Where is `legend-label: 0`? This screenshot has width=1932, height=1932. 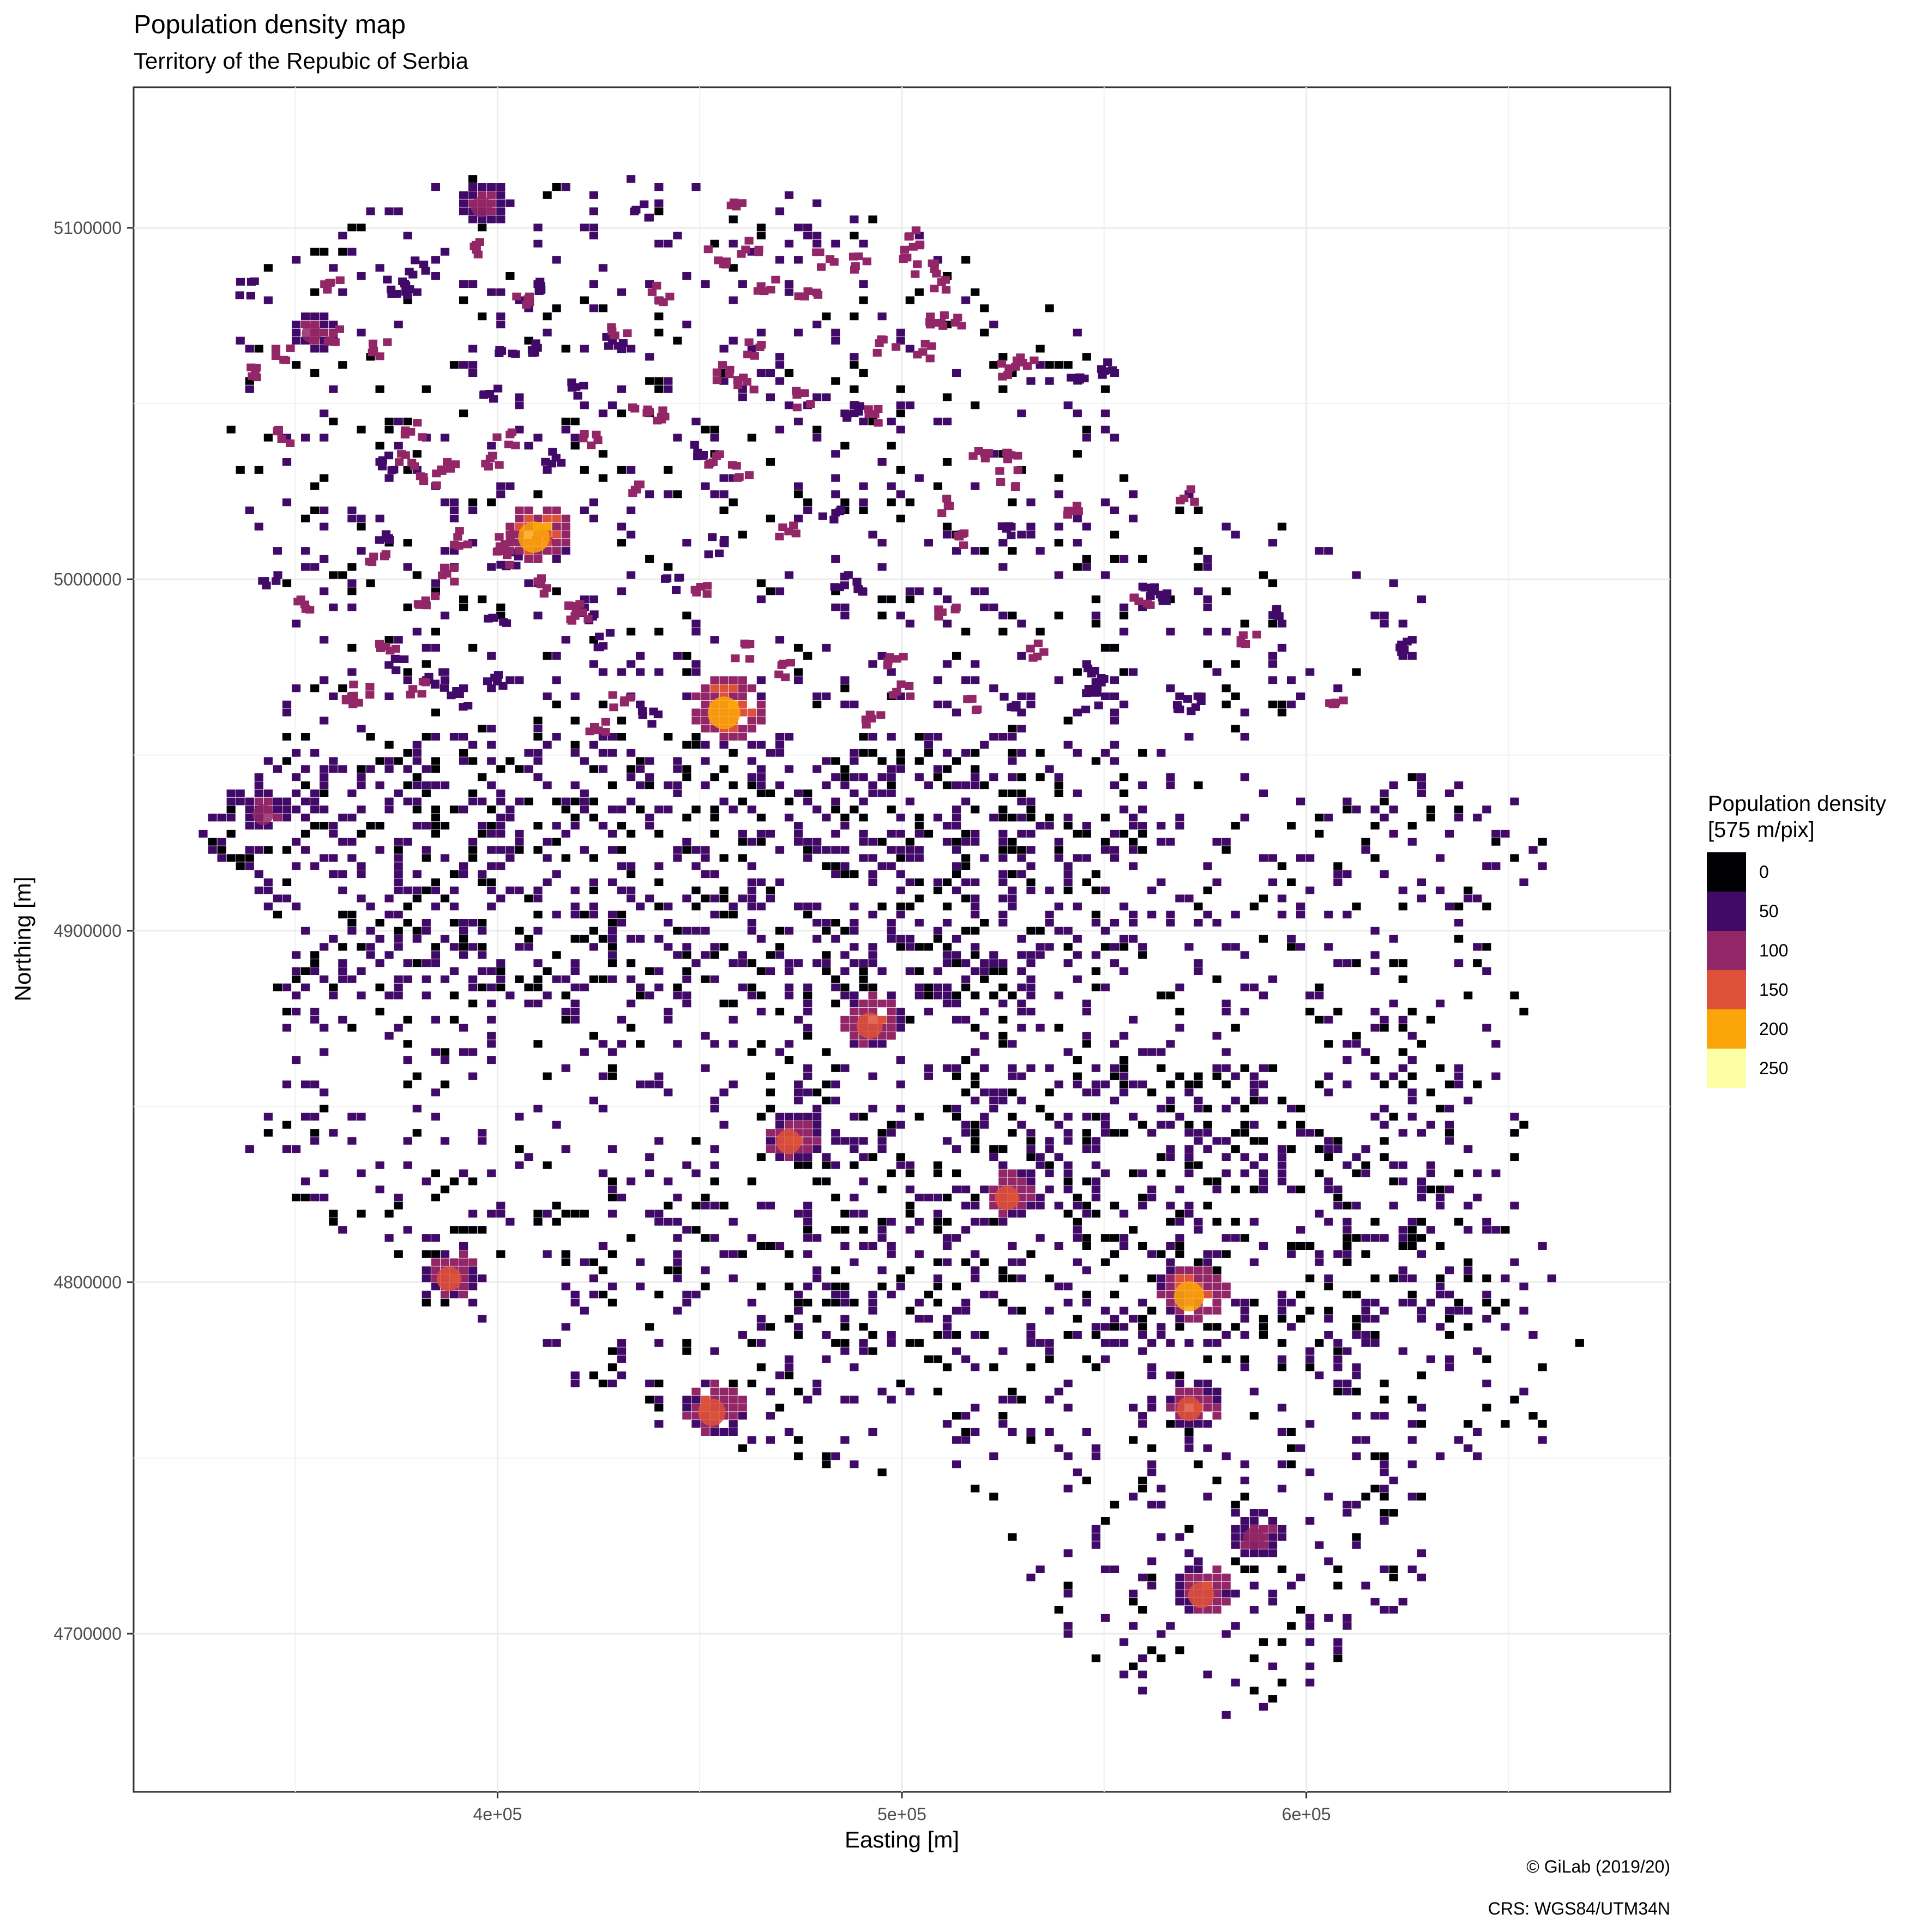
legend-label: 0 is located at coordinates (1764, 872).